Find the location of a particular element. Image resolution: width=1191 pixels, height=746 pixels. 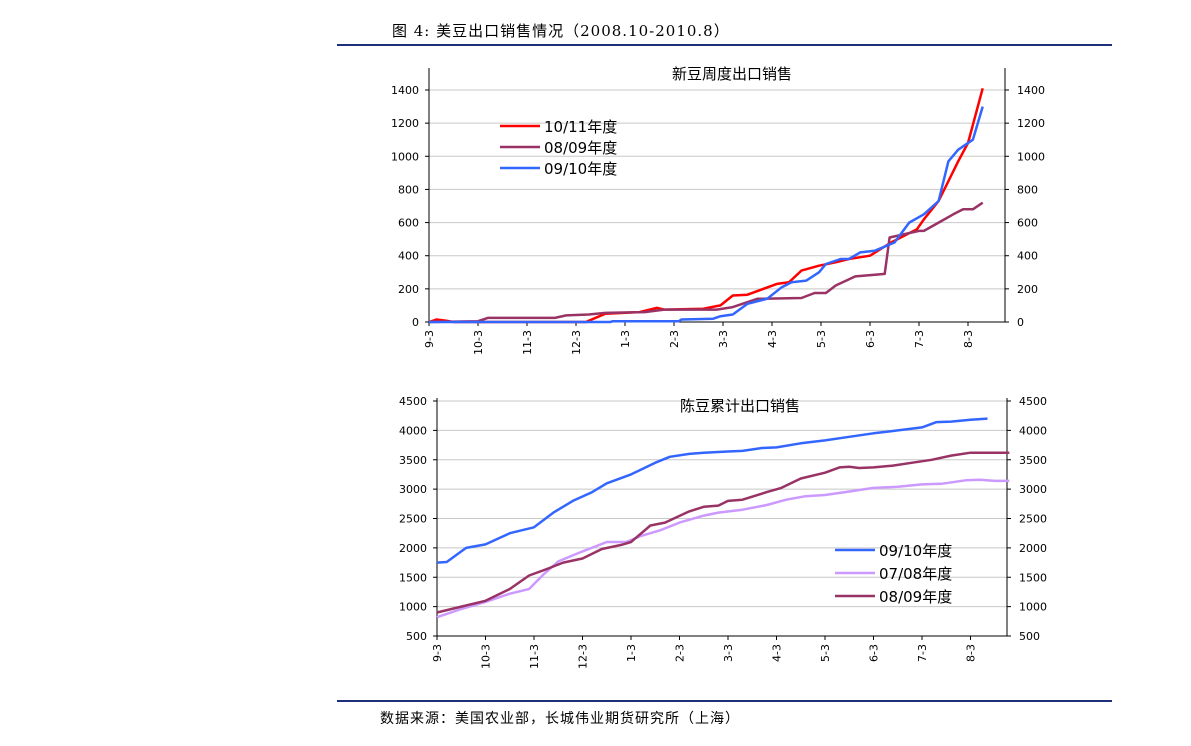

y-tick-label-right: 200 is located at coordinates (1027, 289).